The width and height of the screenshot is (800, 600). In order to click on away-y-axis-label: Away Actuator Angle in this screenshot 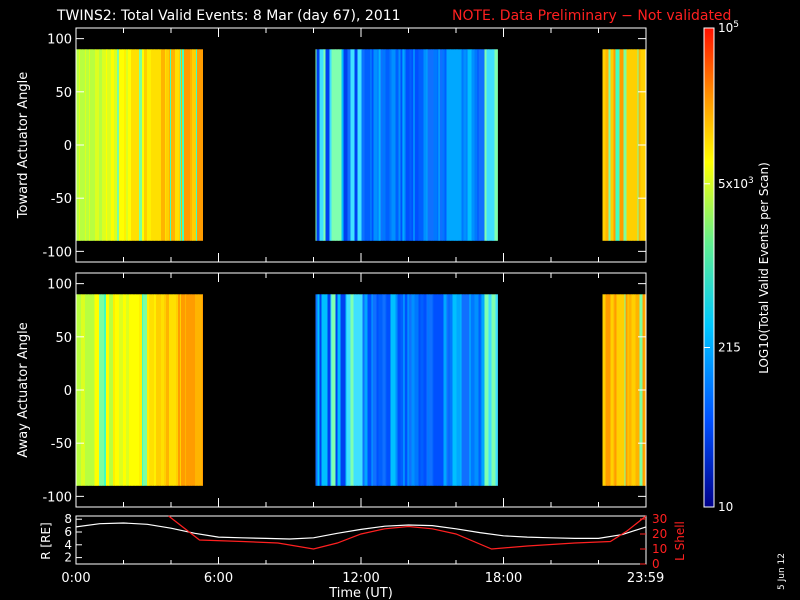, I will do `click(23, 389)`.